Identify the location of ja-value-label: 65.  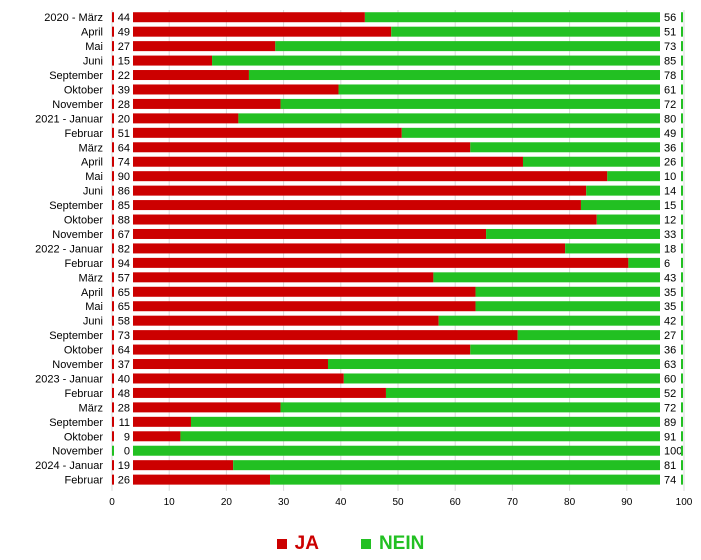
(124, 307).